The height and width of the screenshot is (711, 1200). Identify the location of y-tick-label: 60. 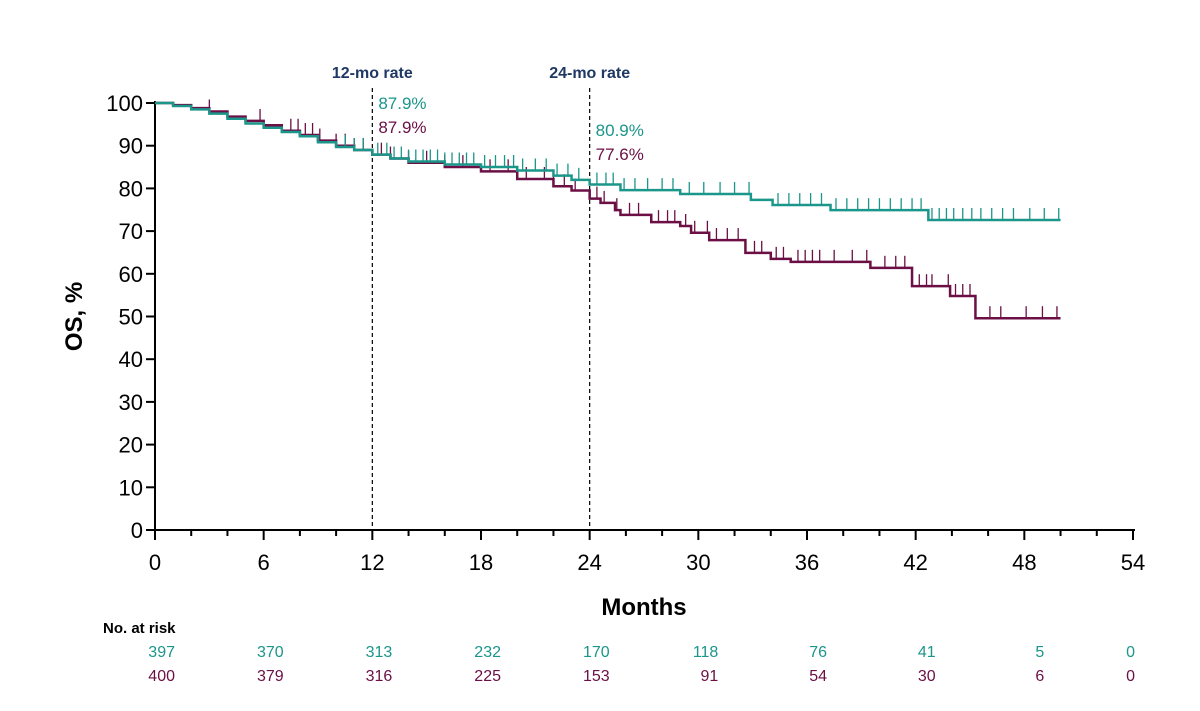
(131, 274).